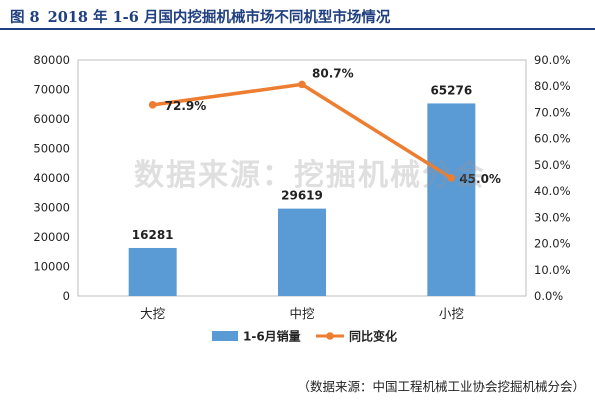 Image resolution: width=595 pixels, height=406 pixels. Describe the element at coordinates (51, 119) in the screenshot. I see `y-left-tick-label: 60000` at that location.